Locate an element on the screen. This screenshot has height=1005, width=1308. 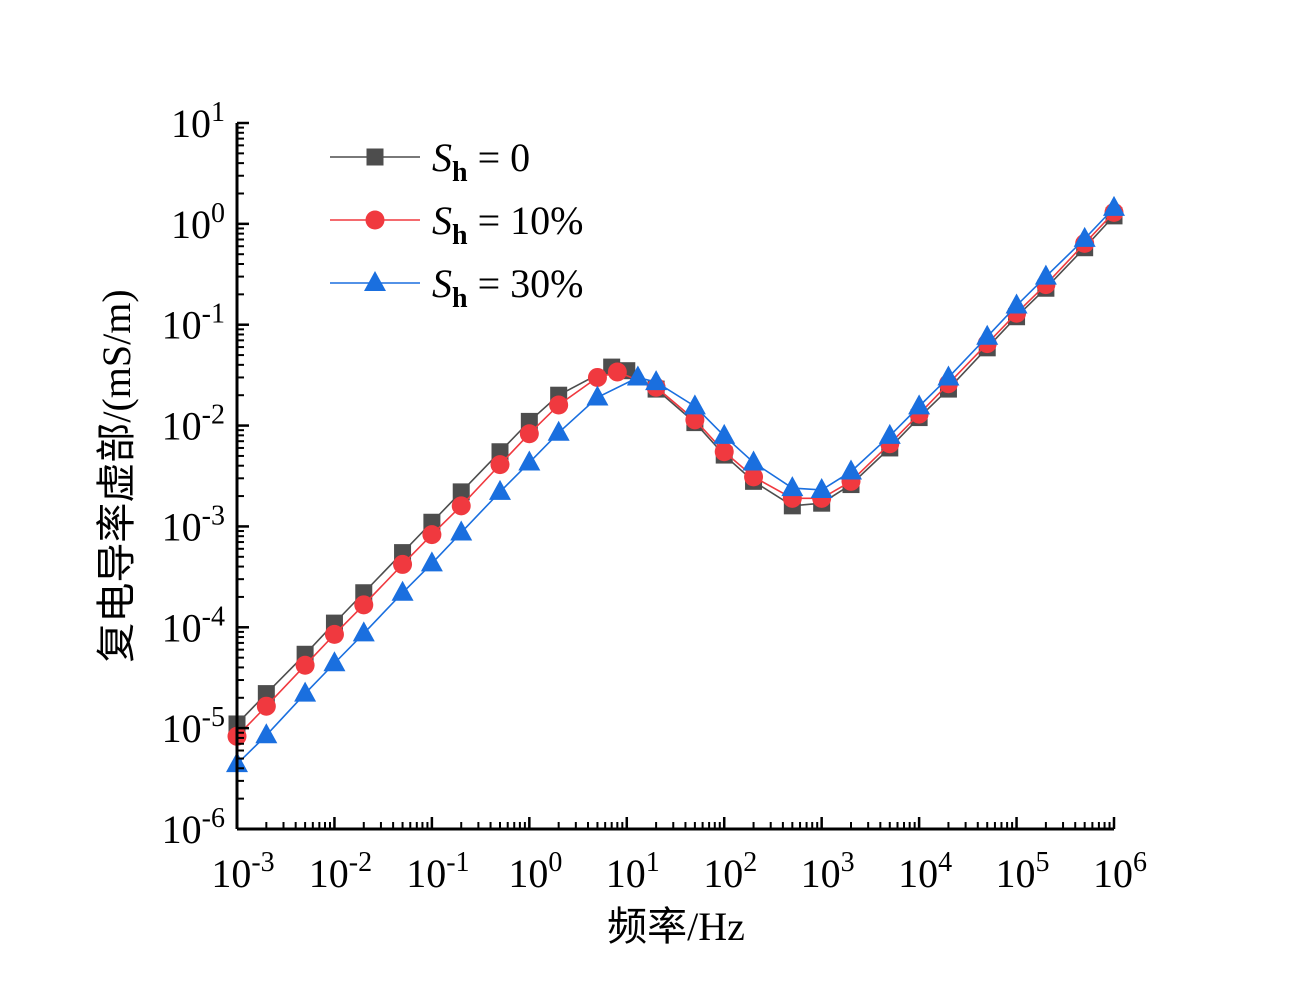
legend-entry: Sh = 10% is located at coordinates (456, 224).